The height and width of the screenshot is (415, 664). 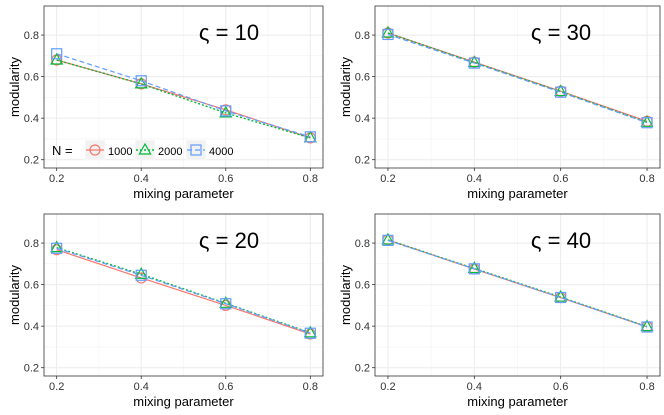 I want to click on legend: N = 1000 2000 4000, so click(x=142, y=150).